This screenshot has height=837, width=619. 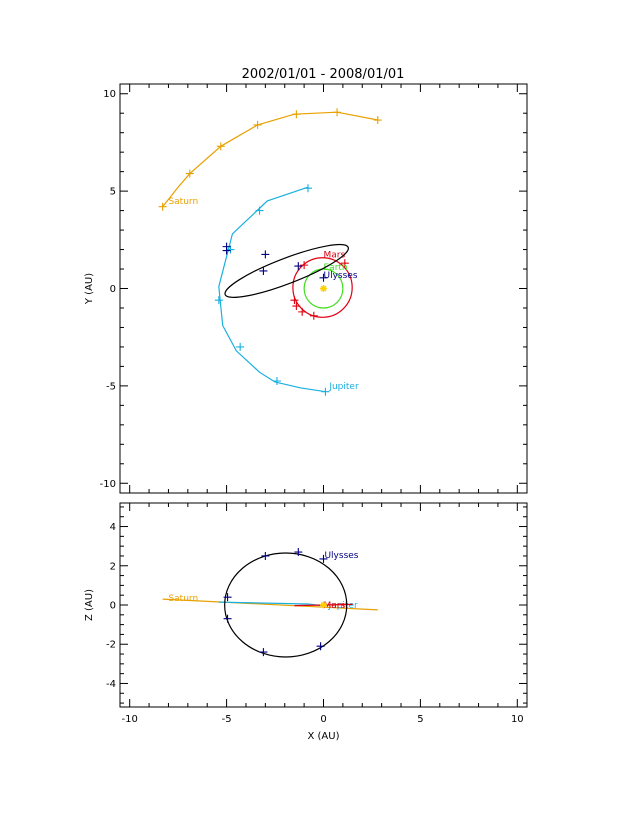 What do you see at coordinates (111, 386) in the screenshot?
I see `xy-y-tick-label: -5` at bounding box center [111, 386].